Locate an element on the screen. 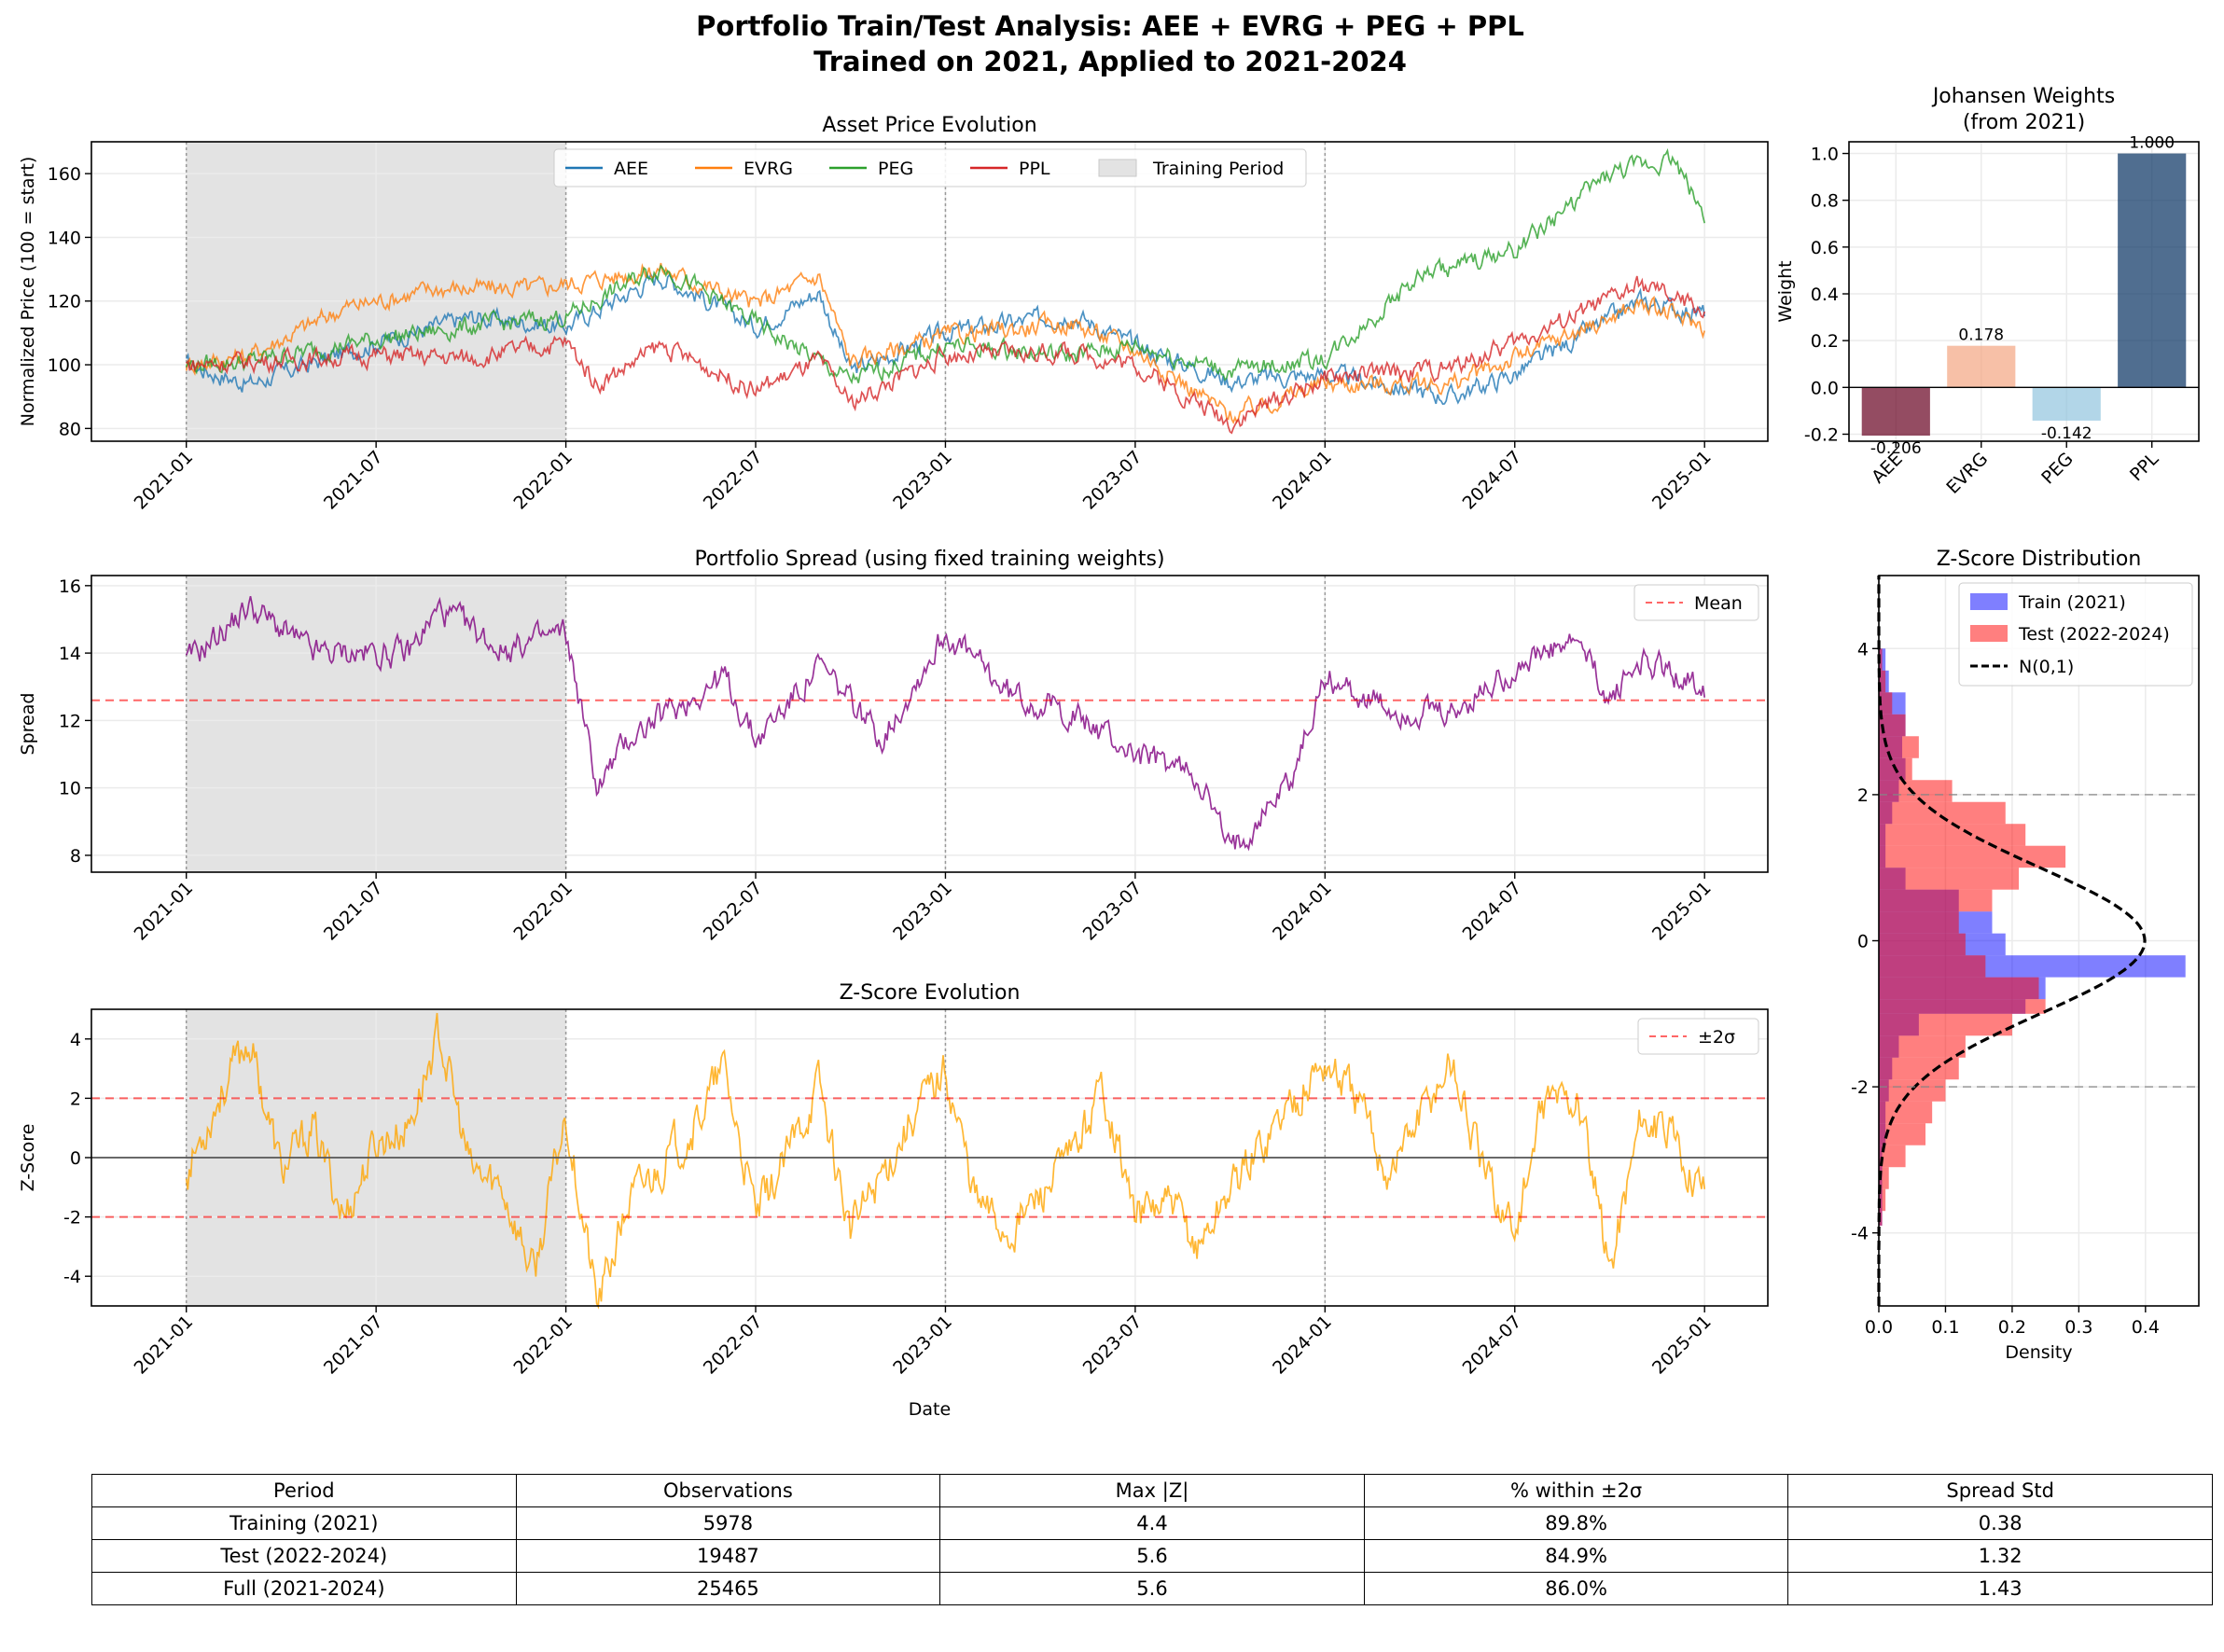 Image resolution: width=2224 pixels, height=1652 pixels. table-row: Full (2021-2024) 25465 5.6 86.0% 1.43 is located at coordinates (1152, 1589).